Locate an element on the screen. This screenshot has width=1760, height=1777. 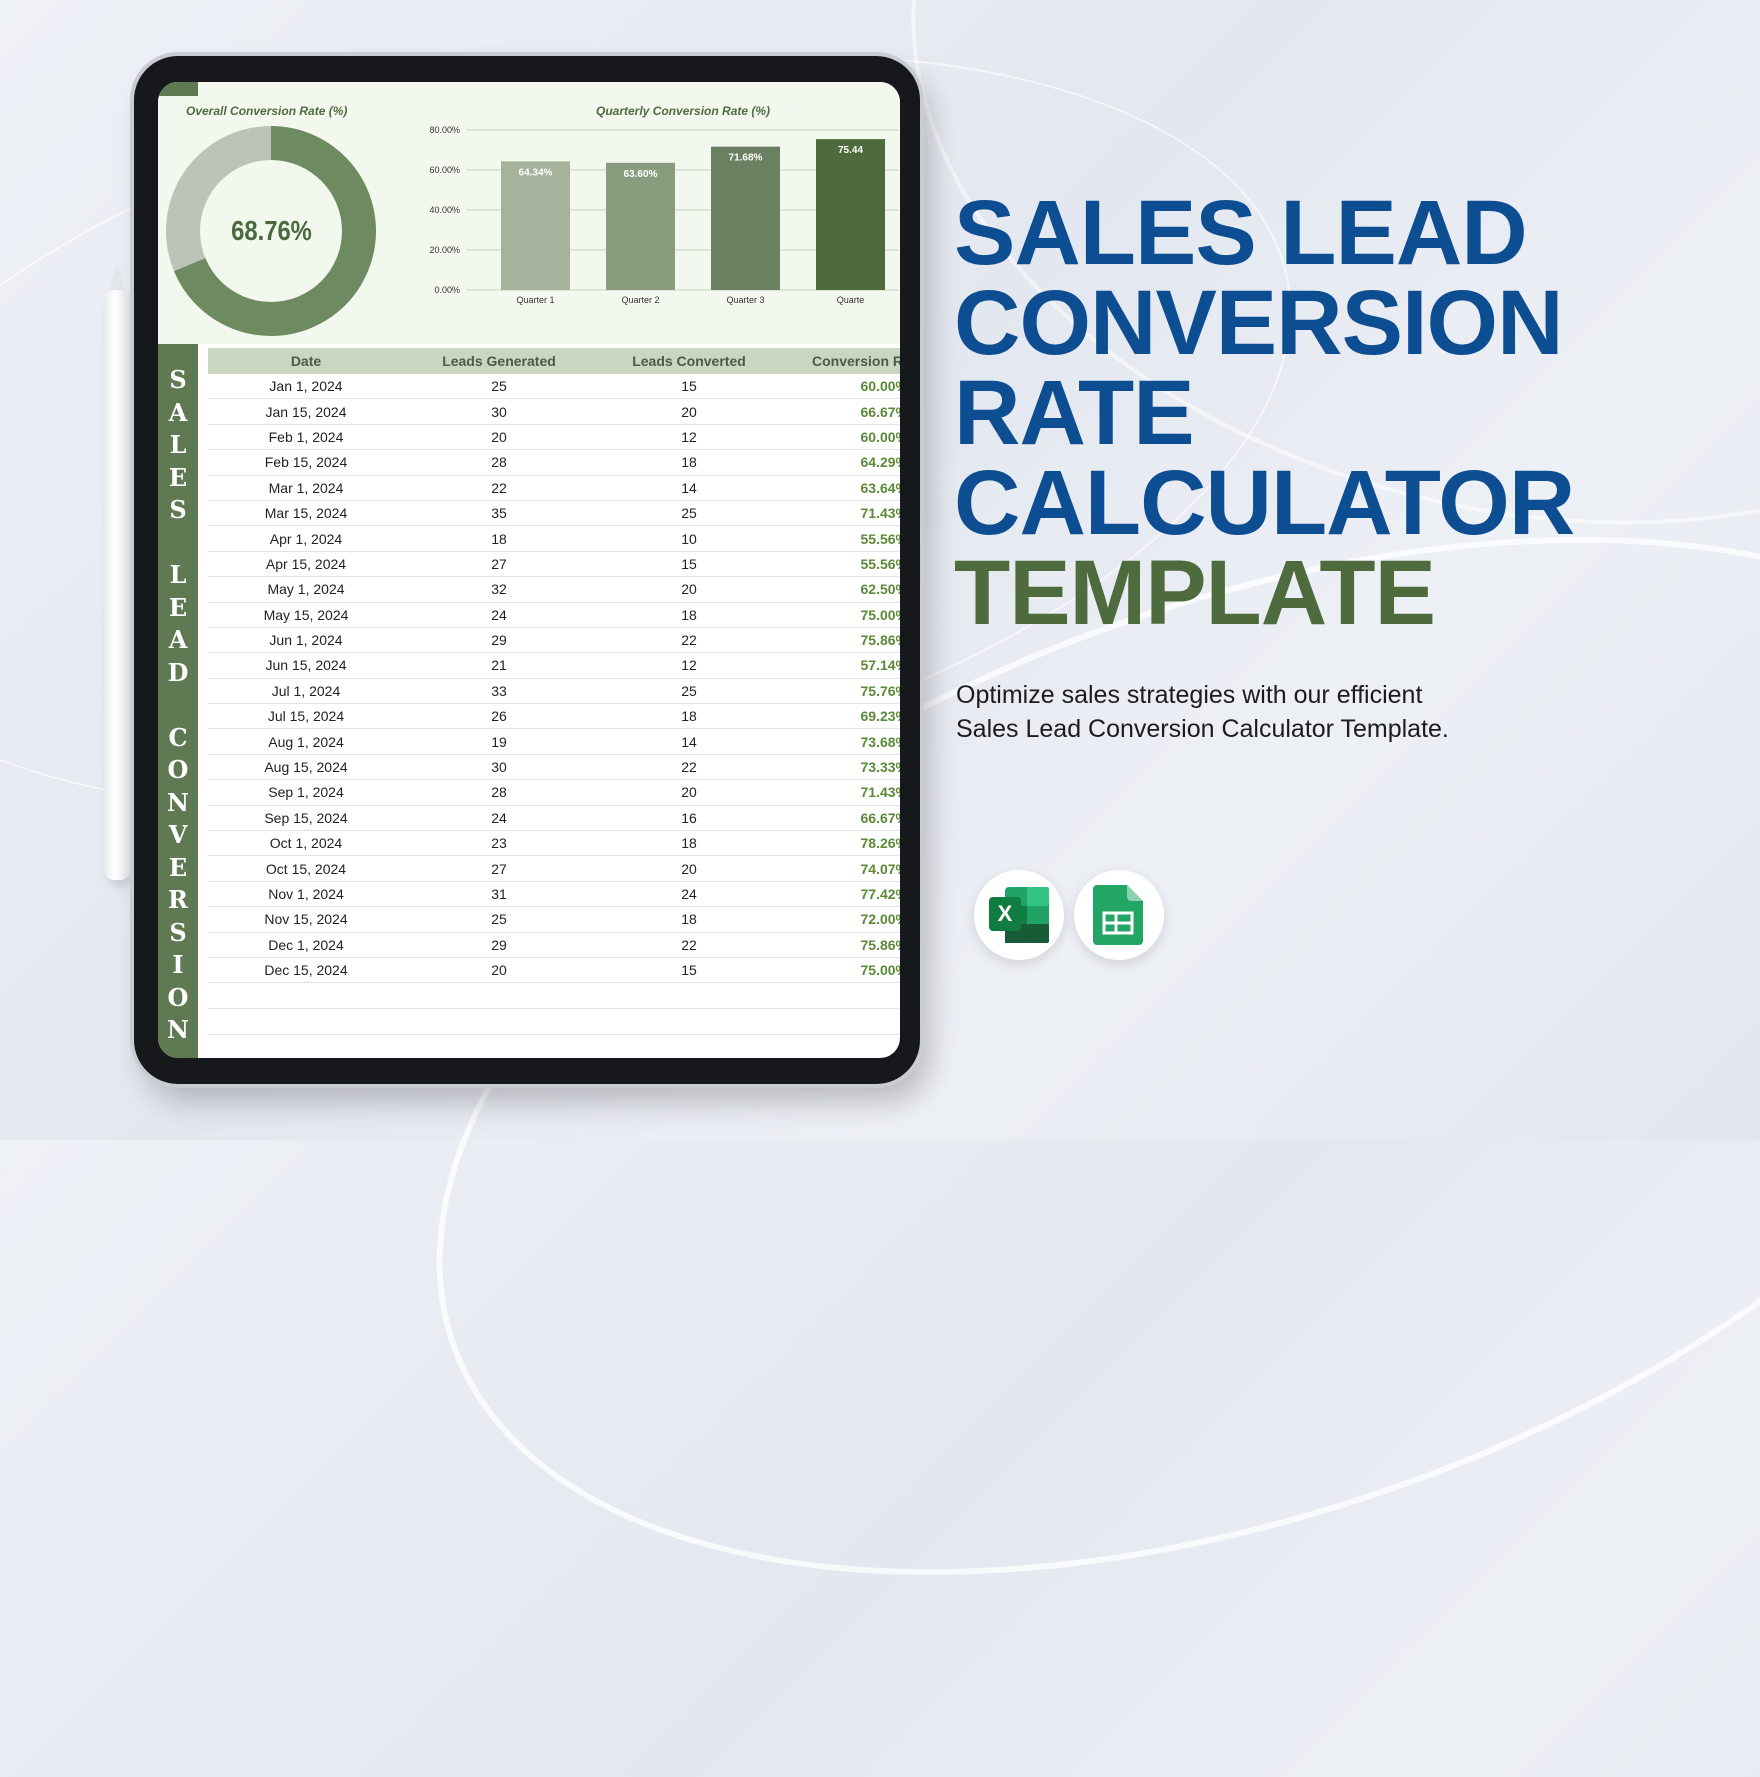
table-row: May 1, 2024 32 20 62.50% is located at coordinates (554, 590).